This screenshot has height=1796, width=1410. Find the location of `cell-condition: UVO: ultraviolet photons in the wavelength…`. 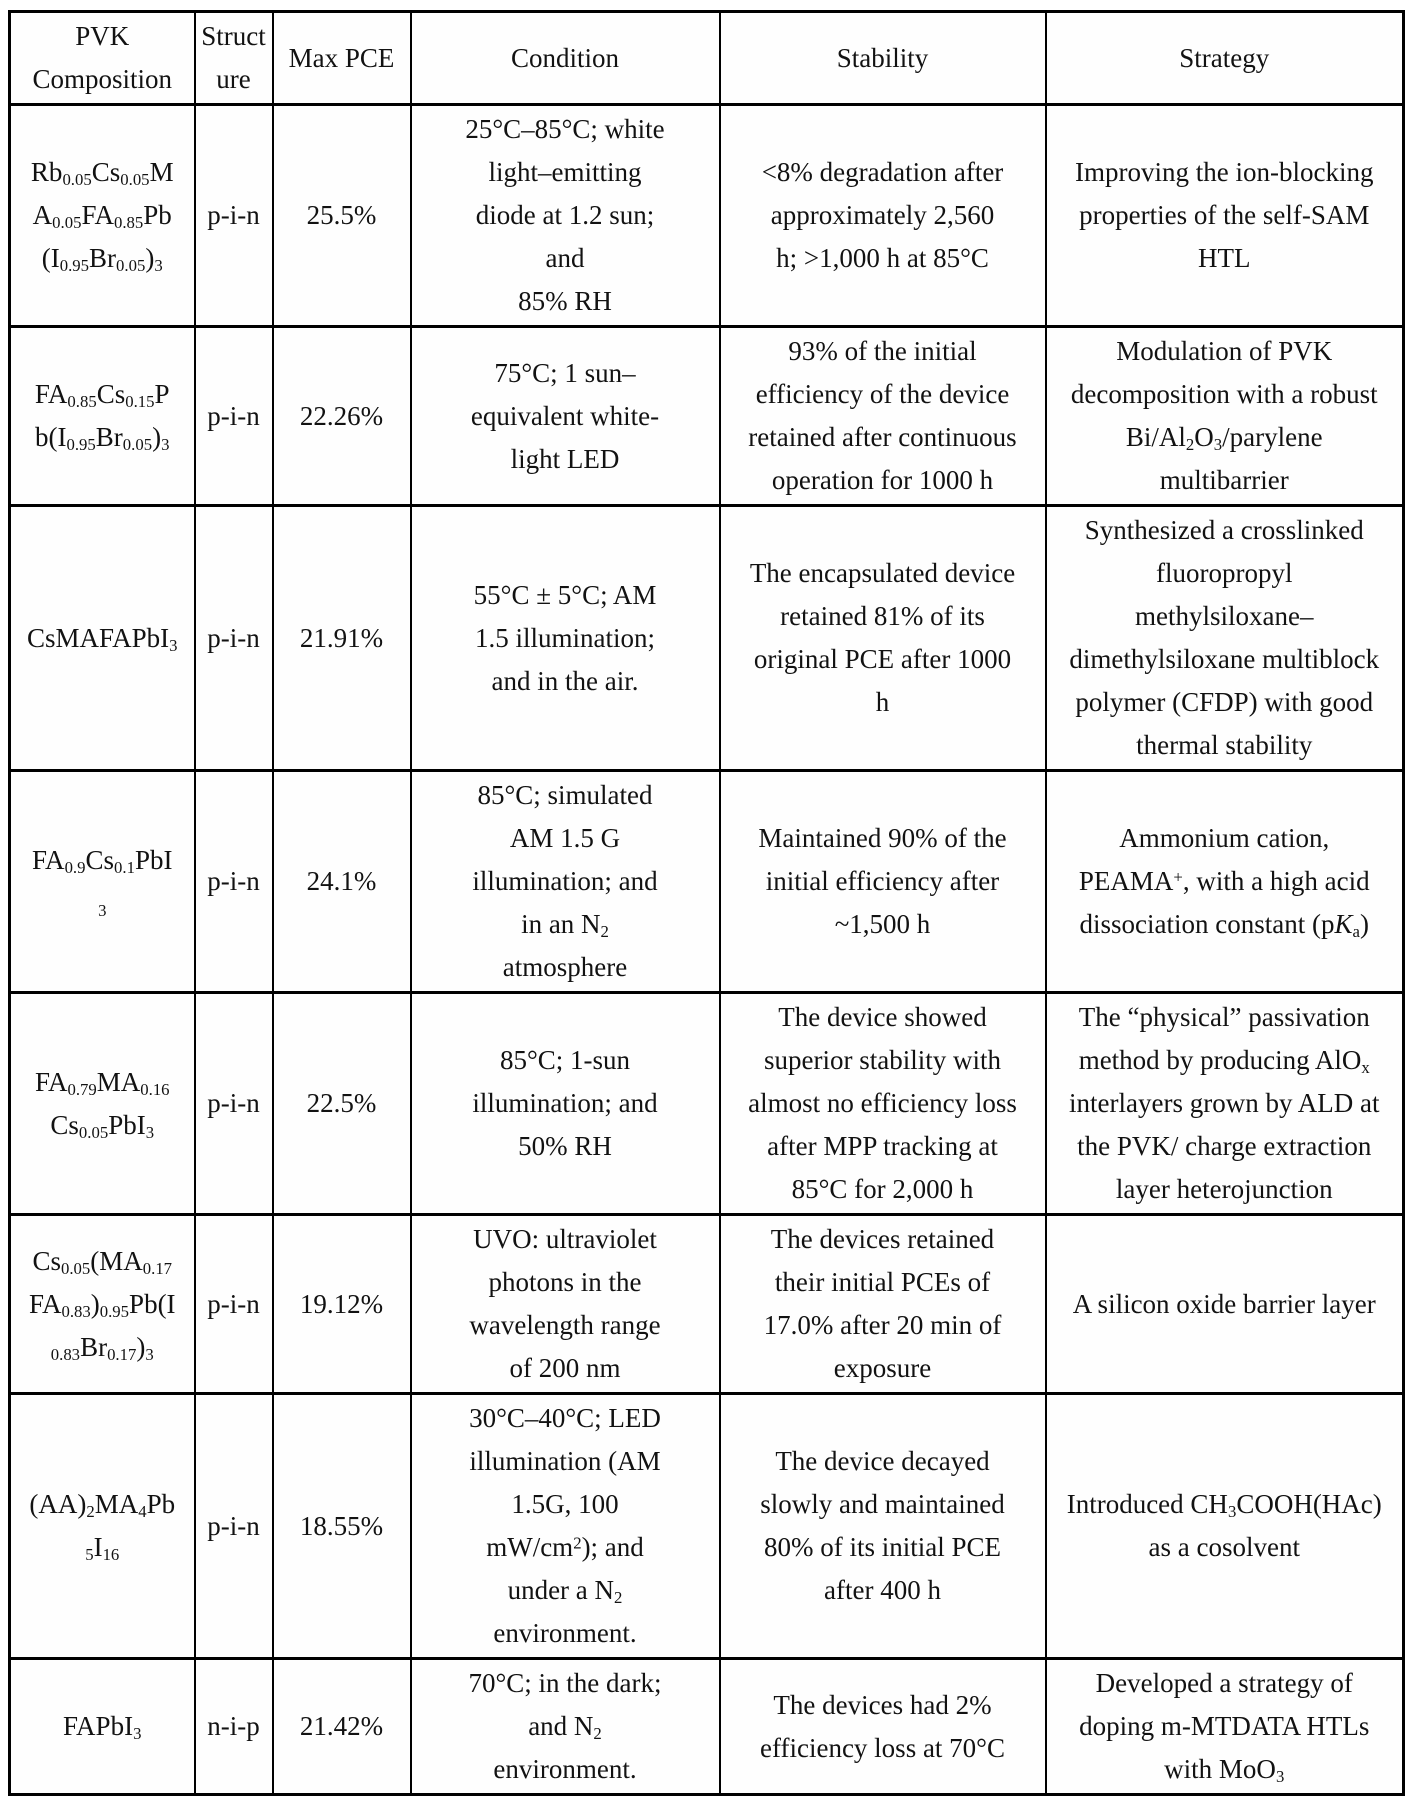

cell-condition: UVO: ultraviolet photons in the wavelength… is located at coordinates (565, 1304).